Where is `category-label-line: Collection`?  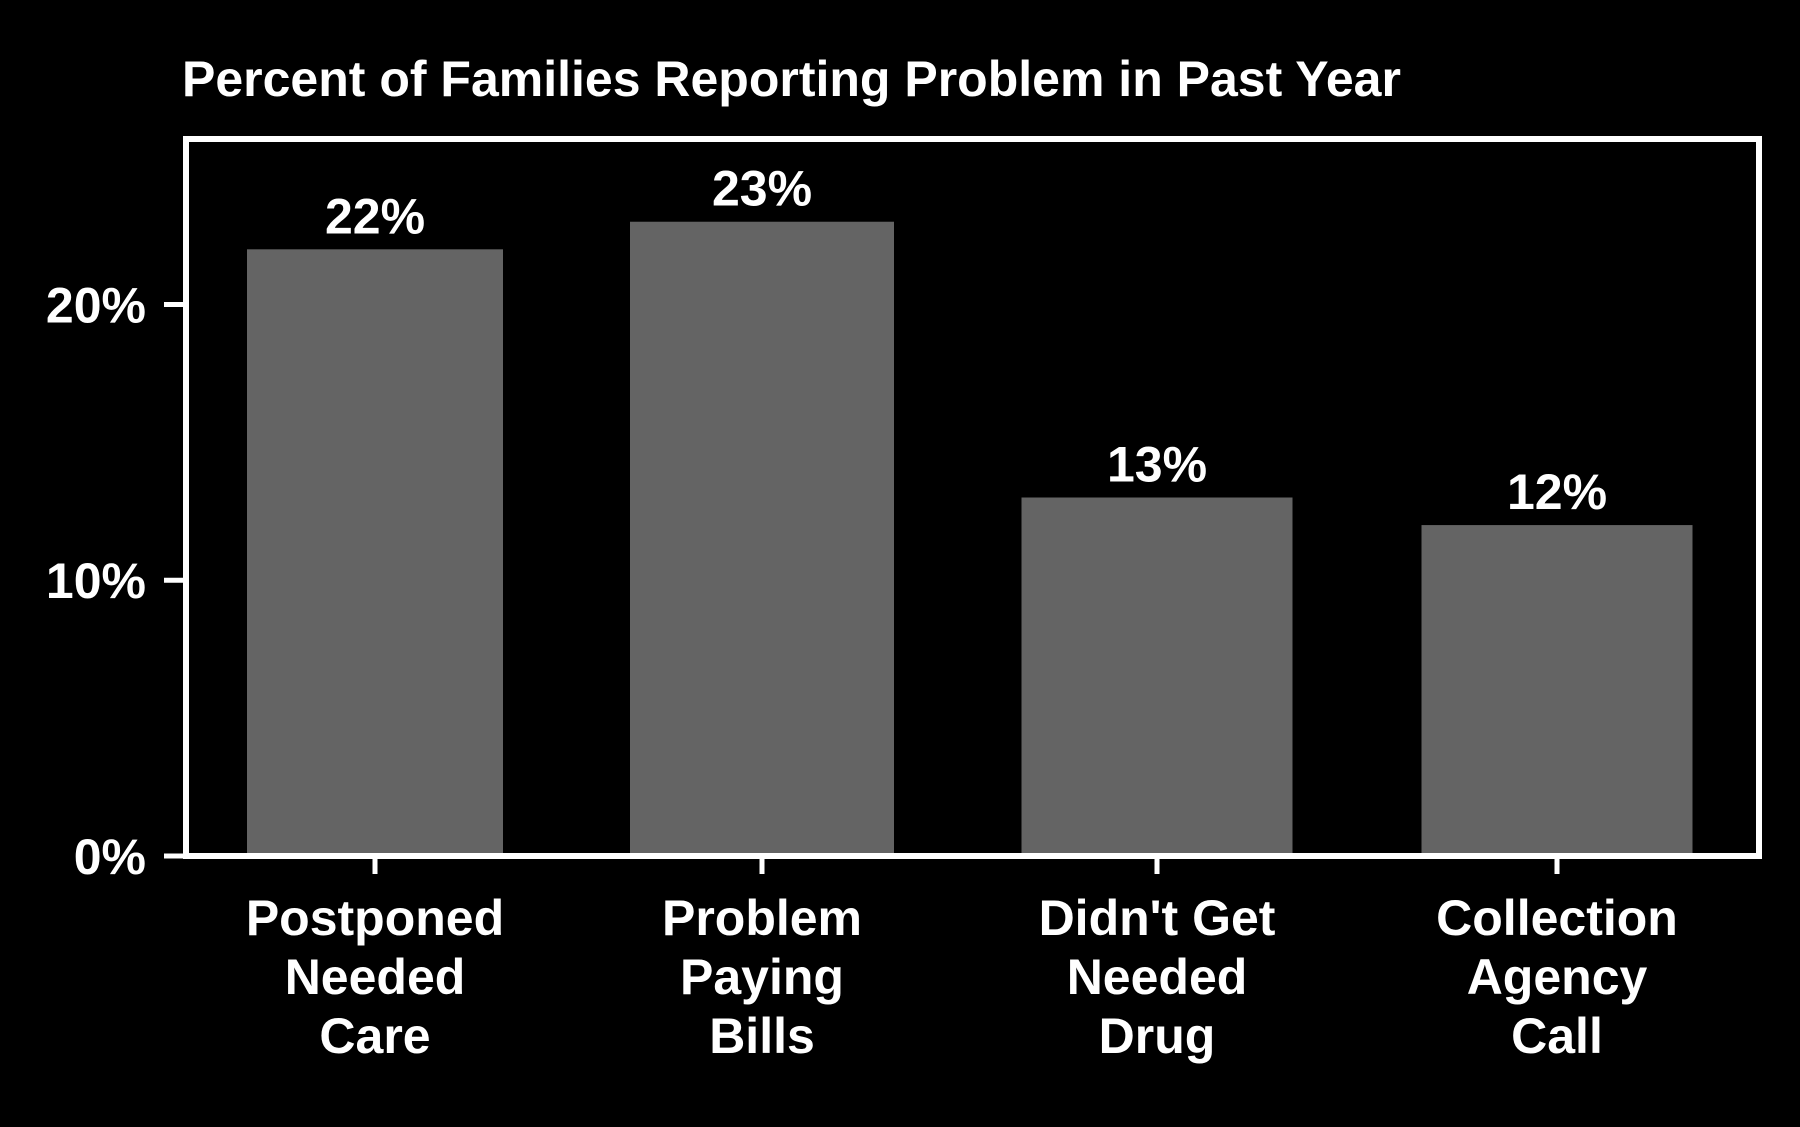 category-label-line: Collection is located at coordinates (1557, 918).